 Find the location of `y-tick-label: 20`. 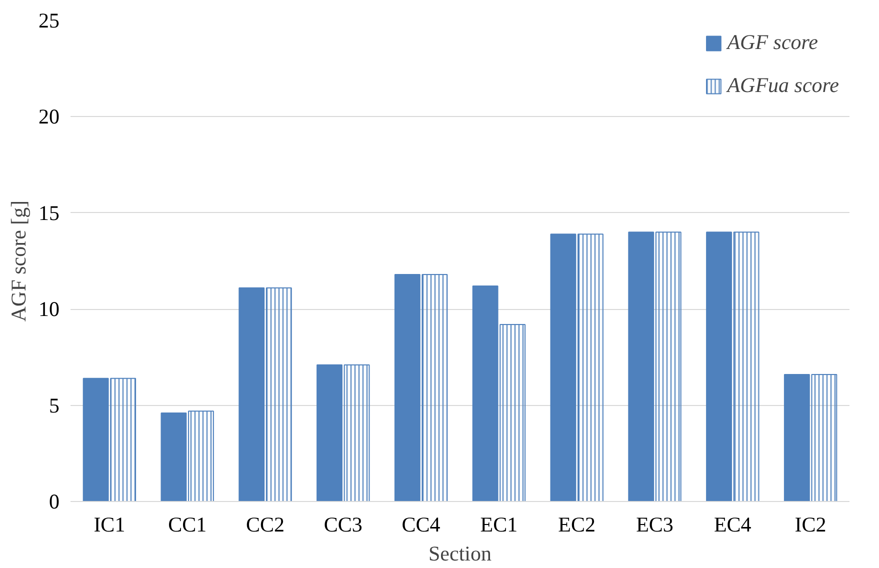

y-tick-label: 20 is located at coordinates (49, 116).